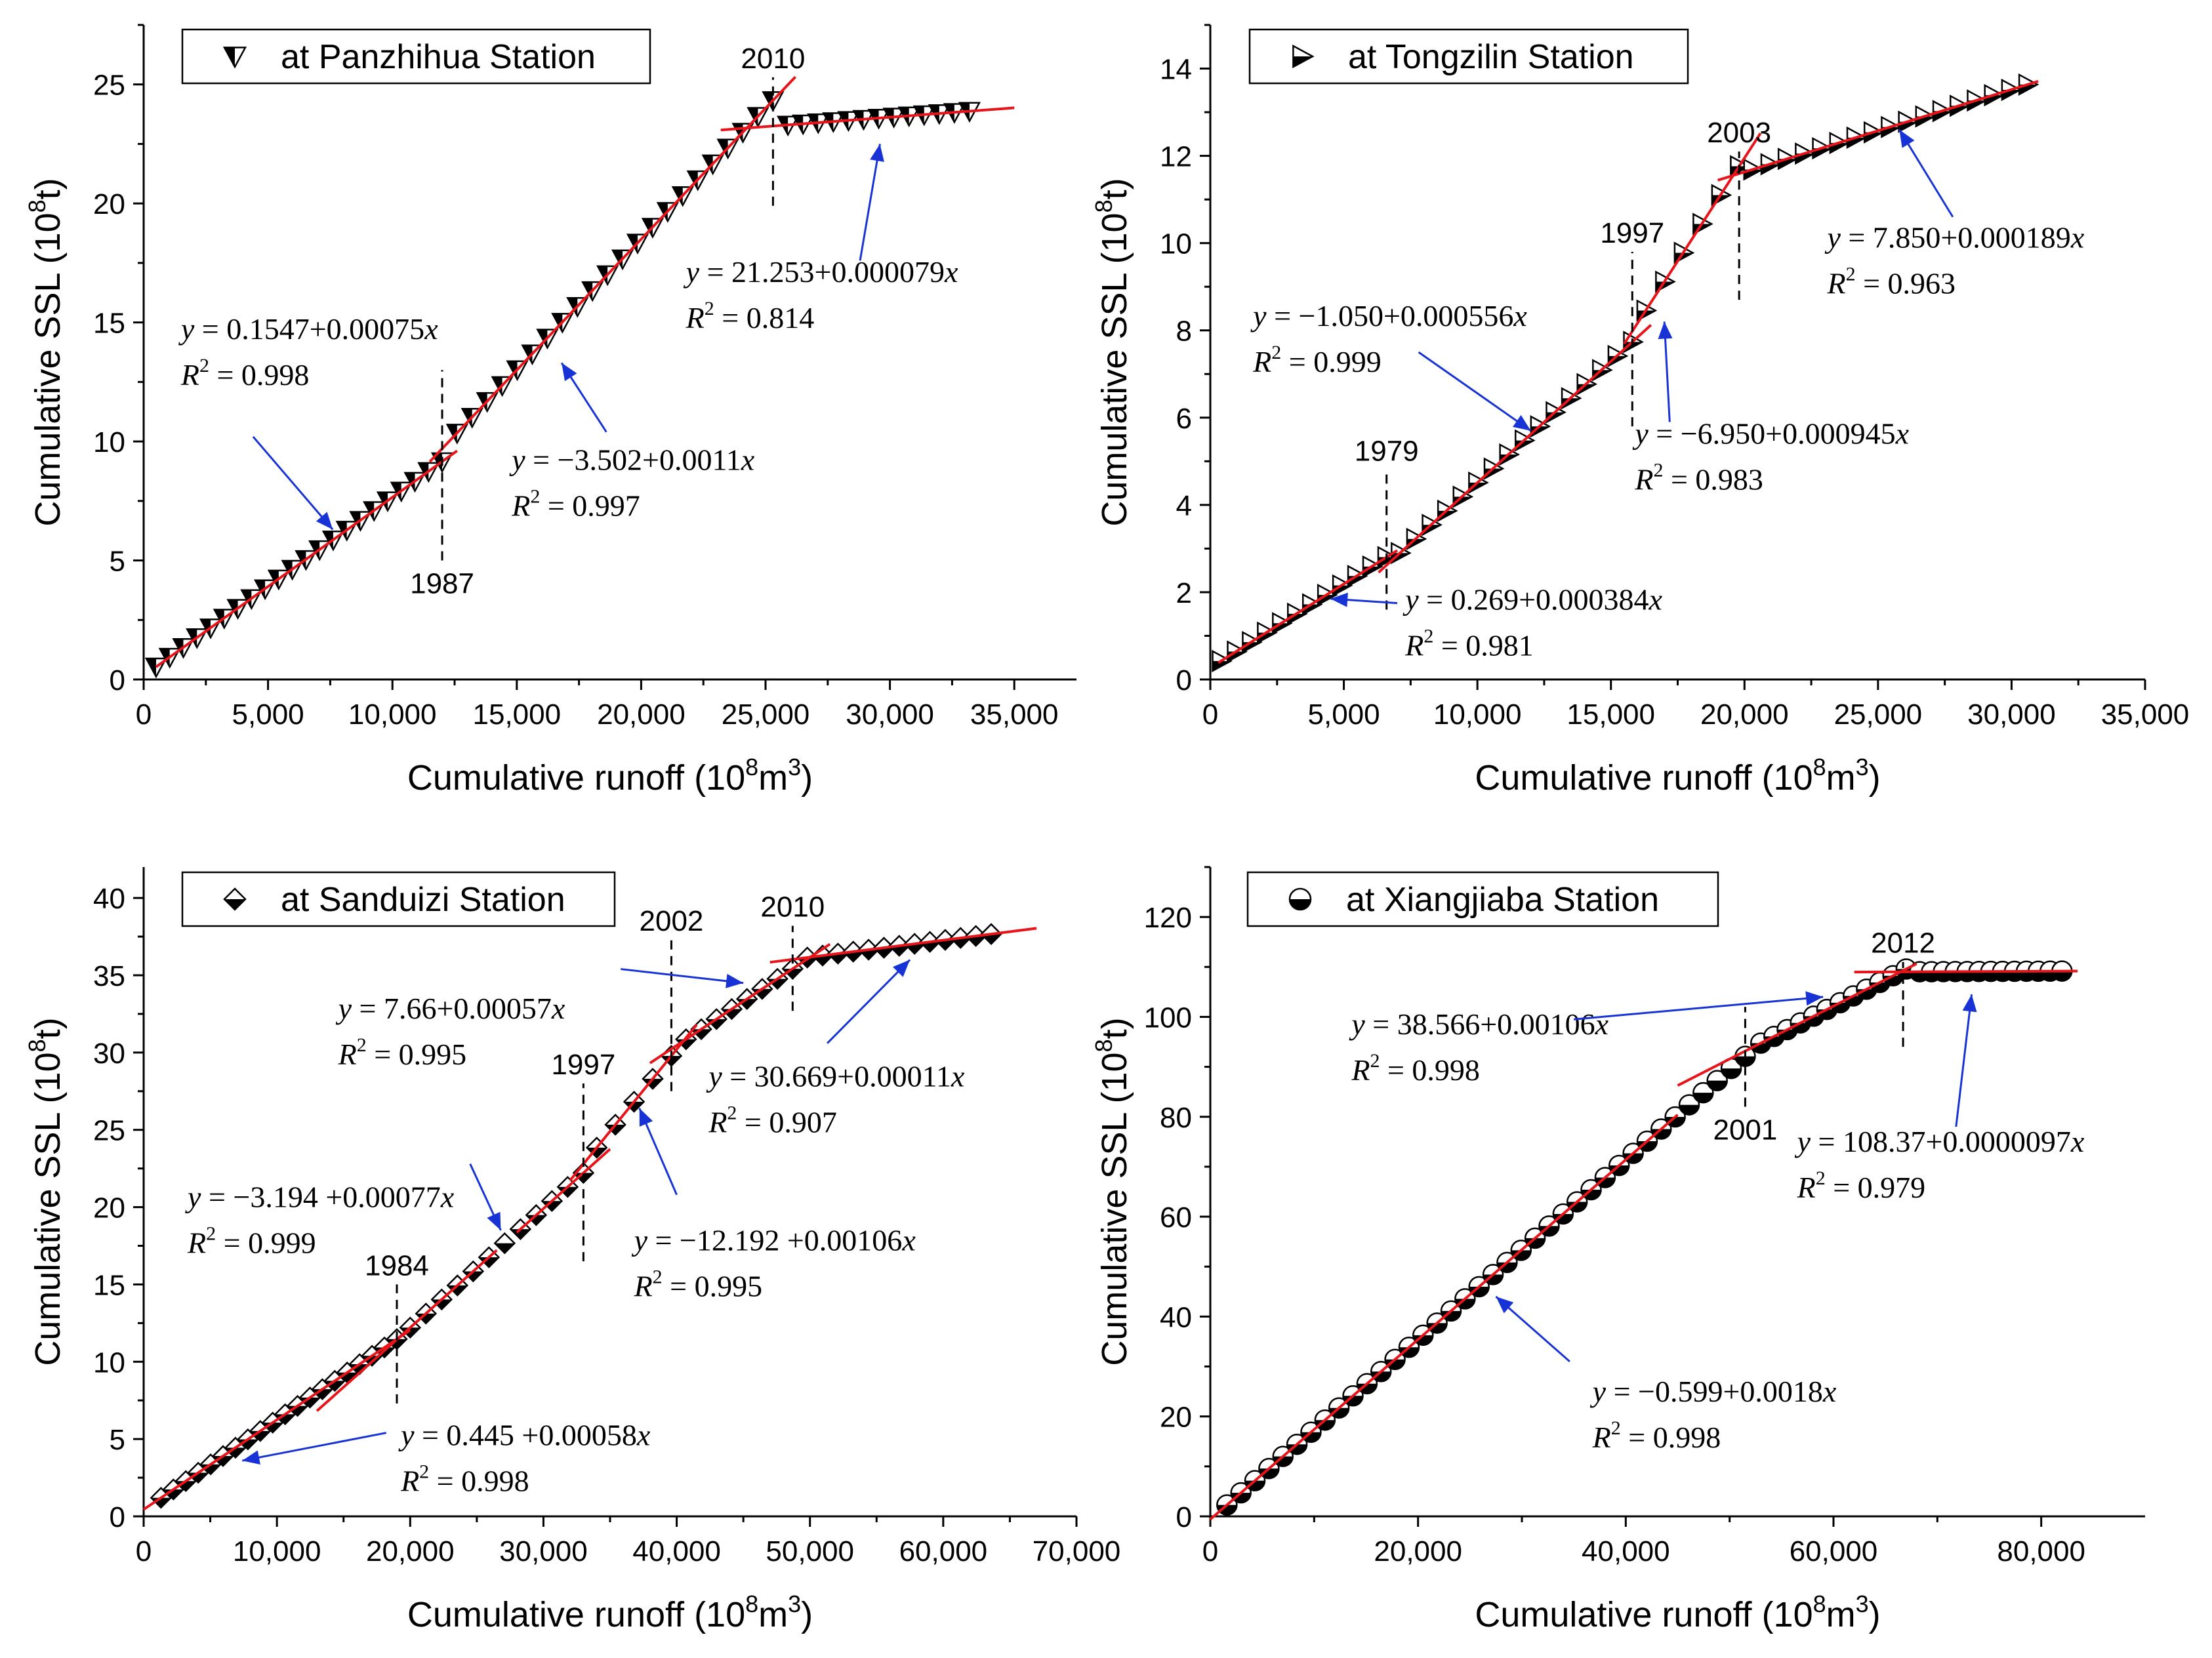 The height and width of the screenshot is (1658, 2212). Describe the element at coordinates (1478, 1024) in the screenshot. I see `equation-label: y = 38.566+0.00106x` at that location.